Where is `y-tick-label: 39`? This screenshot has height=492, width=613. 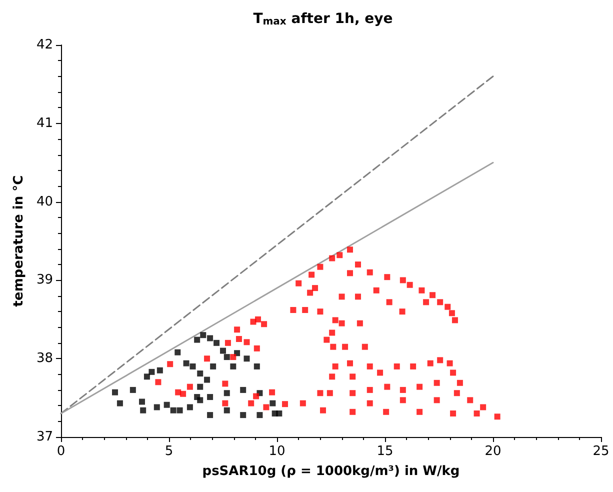
y-tick-label: 39 is located at coordinates (44, 280).